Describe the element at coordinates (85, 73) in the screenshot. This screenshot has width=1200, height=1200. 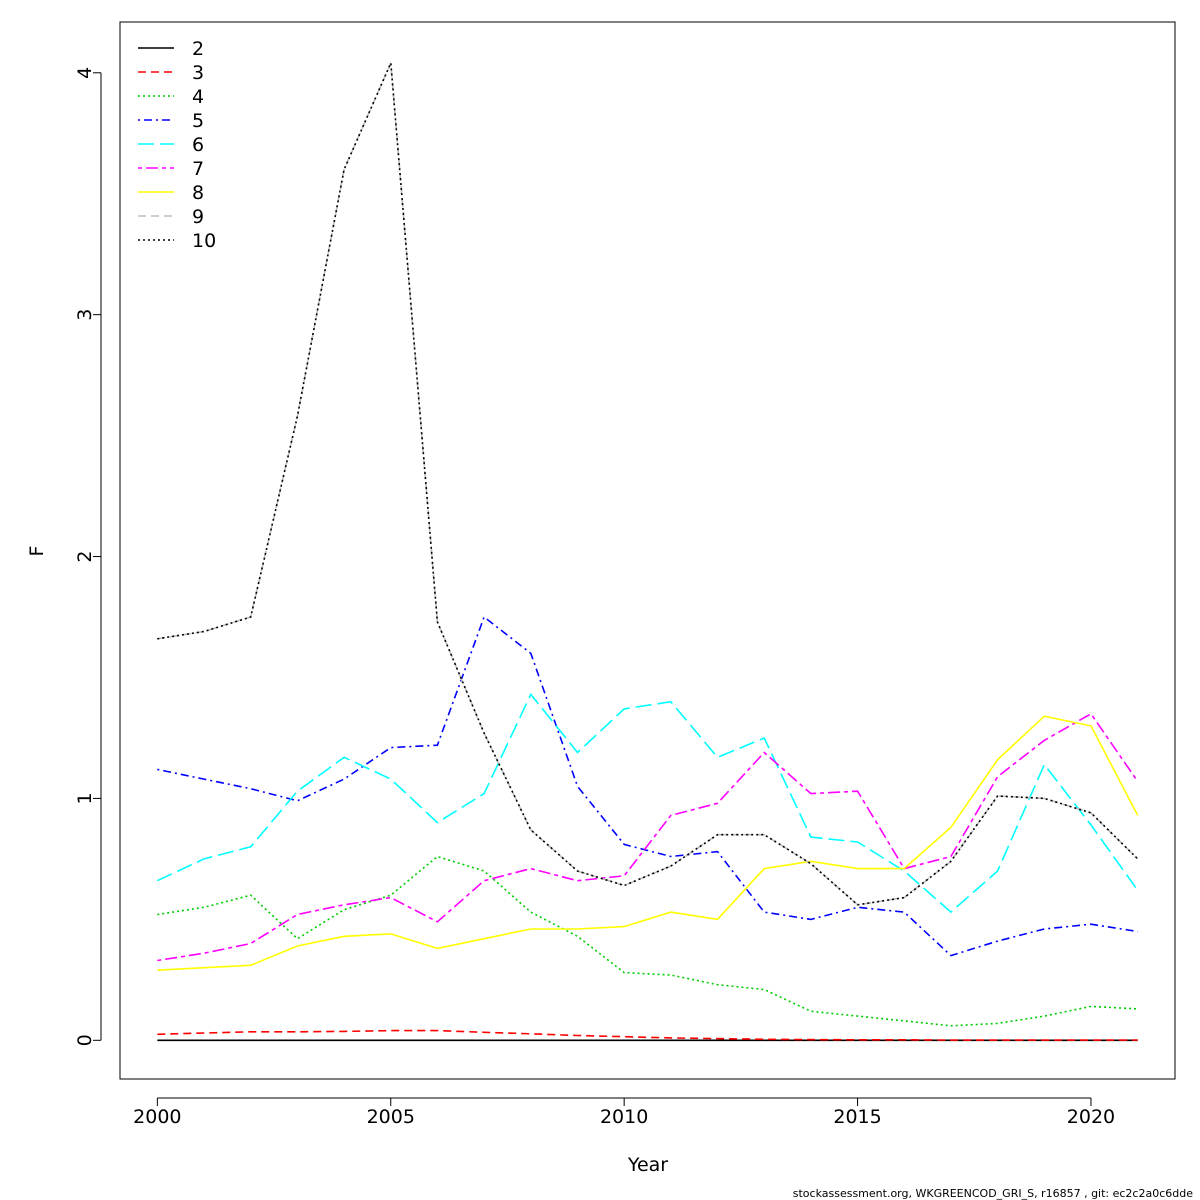
I see `y-tick-label: 4` at that location.